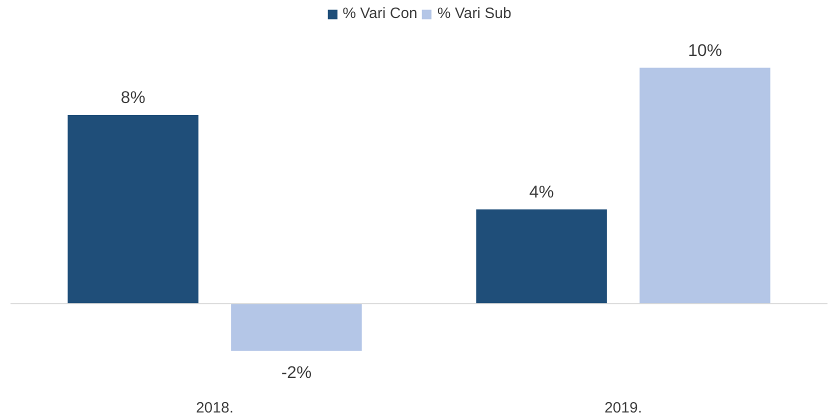 Image resolution: width=837 pixels, height=415 pixels. What do you see at coordinates (380, 13) in the screenshot?
I see `legend-label: % Vari Con` at bounding box center [380, 13].